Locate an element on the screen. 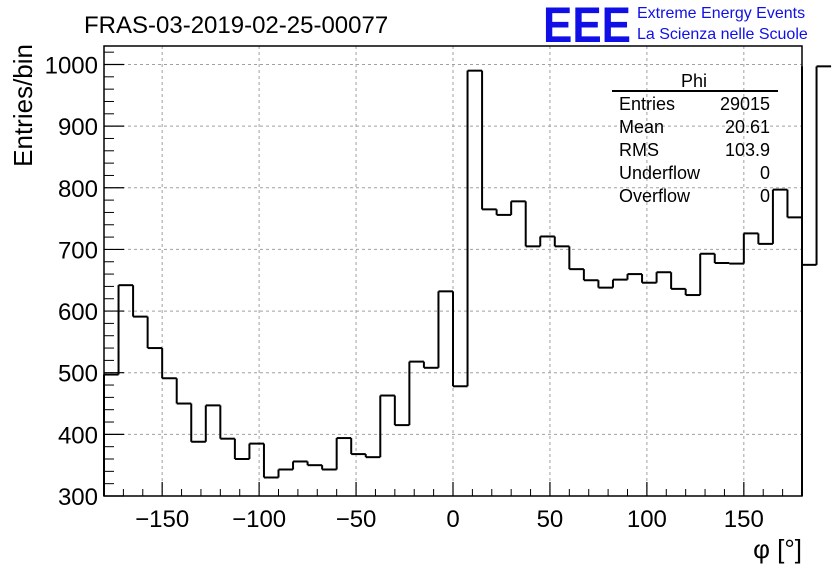 This screenshot has width=836, height=572. eee-logo-line1: Extreme Energy Events is located at coordinates (721, 13).